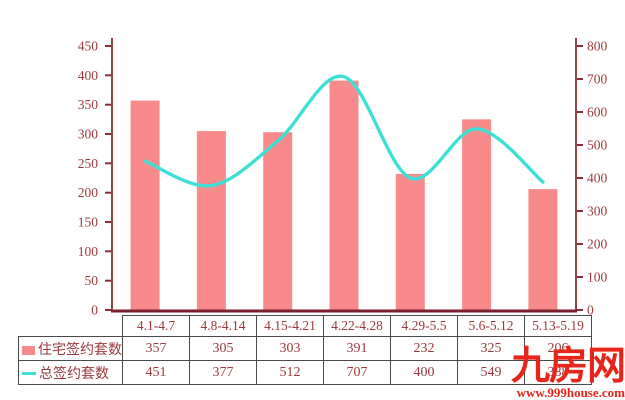 The image size is (625, 400). What do you see at coordinates (94, 309) in the screenshot?
I see `left-tick-label: 0` at bounding box center [94, 309].